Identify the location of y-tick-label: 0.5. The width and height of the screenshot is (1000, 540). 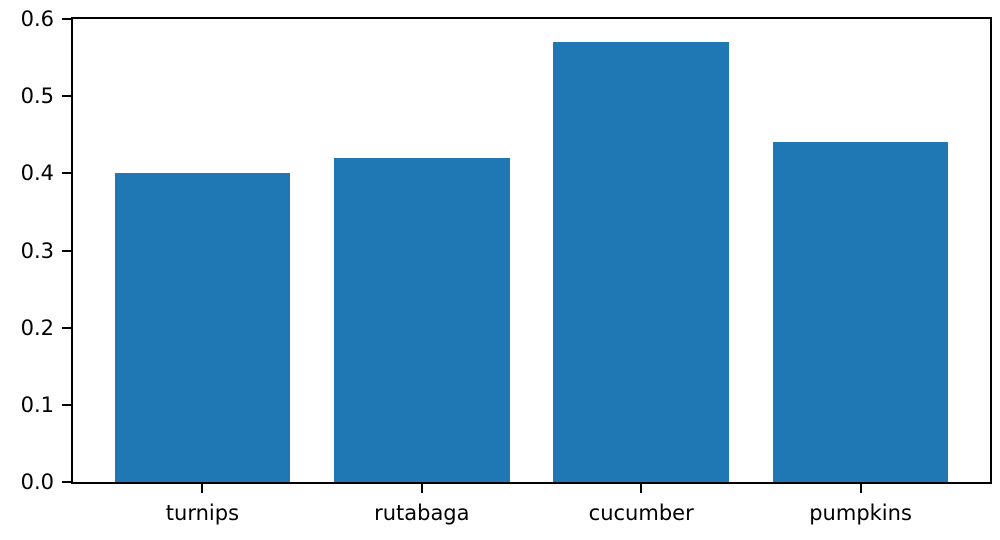
(37, 96).